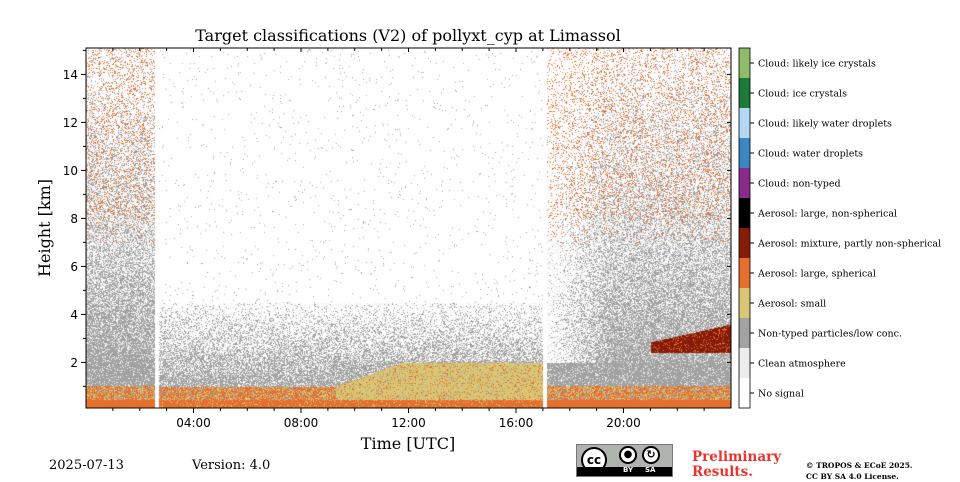 Image resolution: width=960 pixels, height=482 pixels. What do you see at coordinates (86, 465) in the screenshot?
I see `date-label: 2025-07-13` at bounding box center [86, 465].